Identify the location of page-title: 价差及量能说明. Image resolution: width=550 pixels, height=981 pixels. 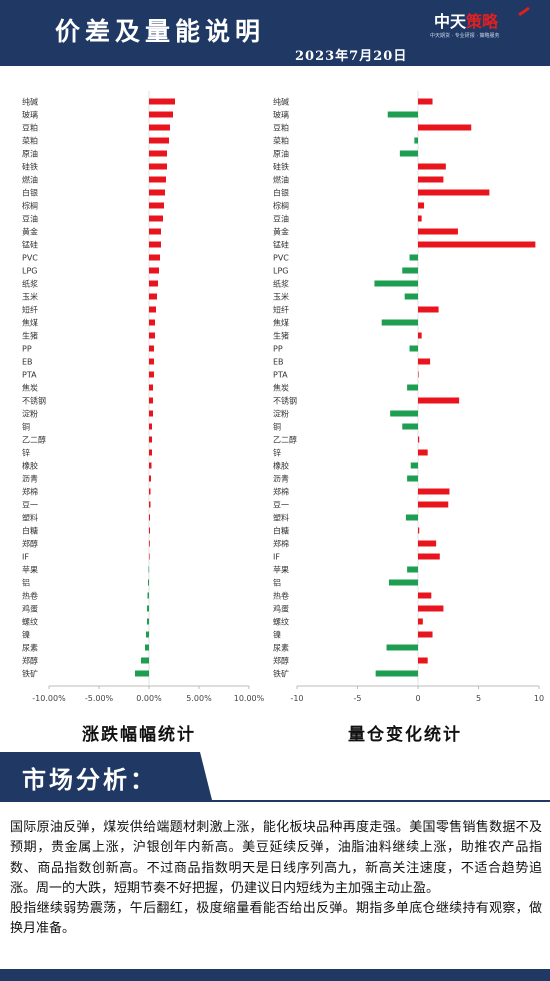
(160, 31).